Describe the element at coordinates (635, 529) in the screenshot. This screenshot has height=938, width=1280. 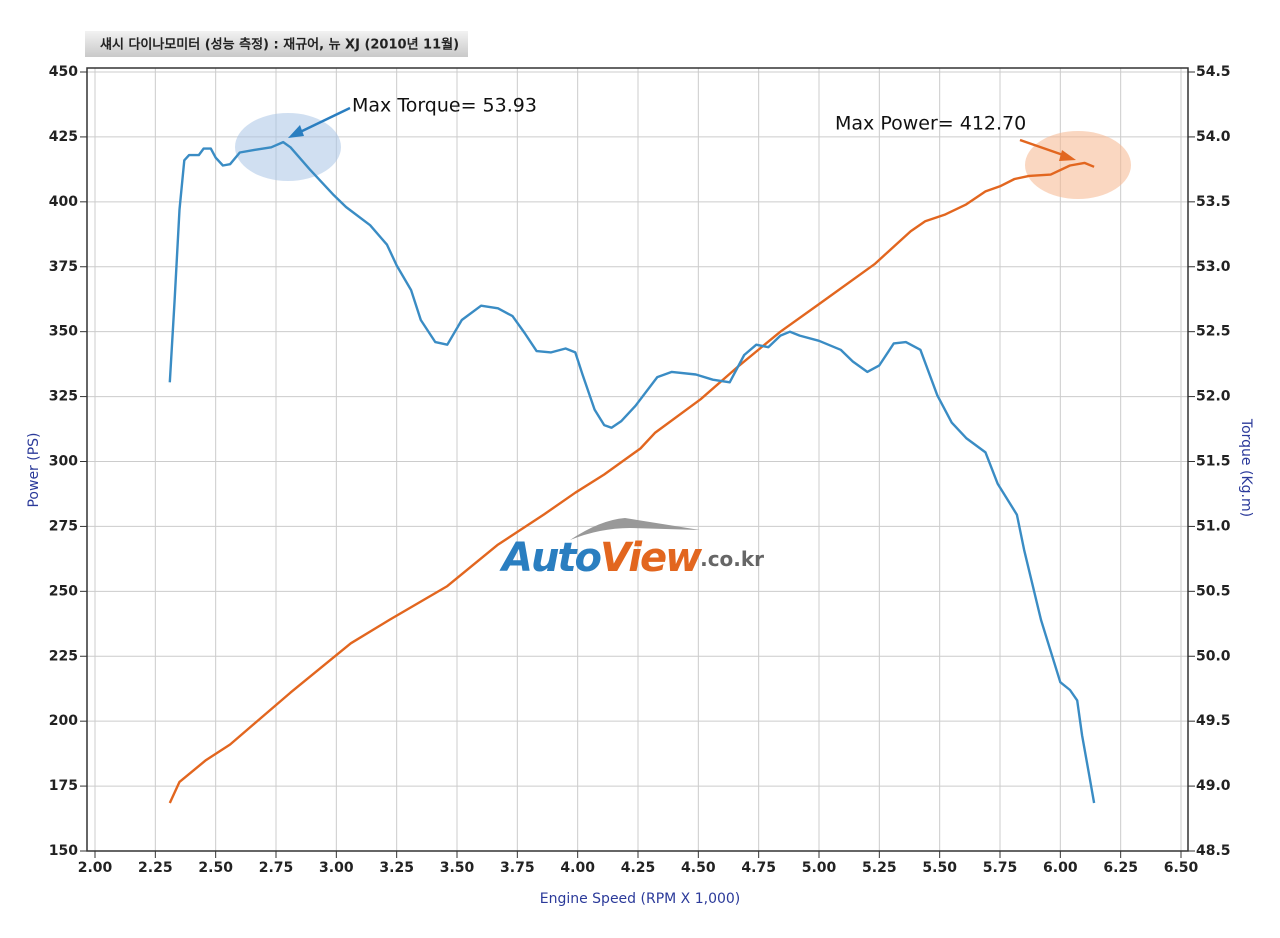
I see `watermark-swoosh` at that location.